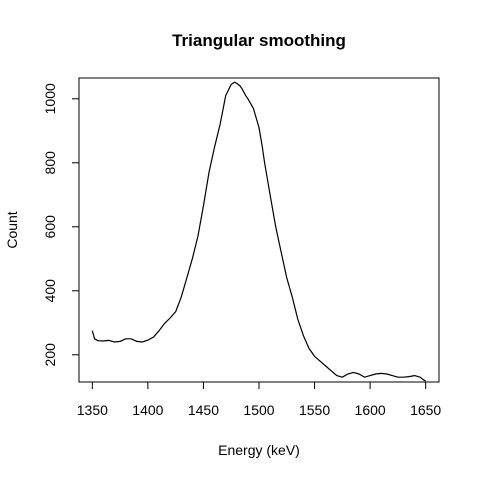  I want to click on y-tick-label: 800, so click(50, 163).